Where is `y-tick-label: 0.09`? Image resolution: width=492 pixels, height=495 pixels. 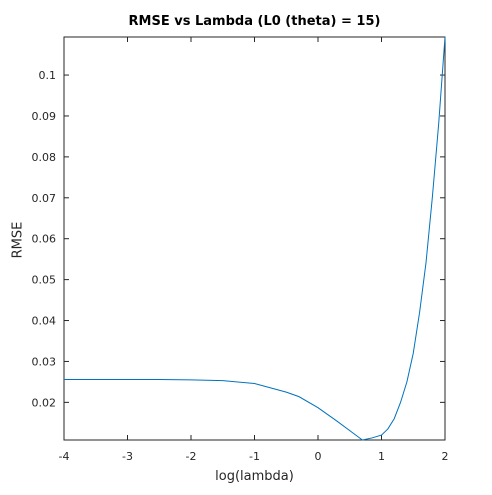
y-tick-label: 0.09 is located at coordinates (44, 116).